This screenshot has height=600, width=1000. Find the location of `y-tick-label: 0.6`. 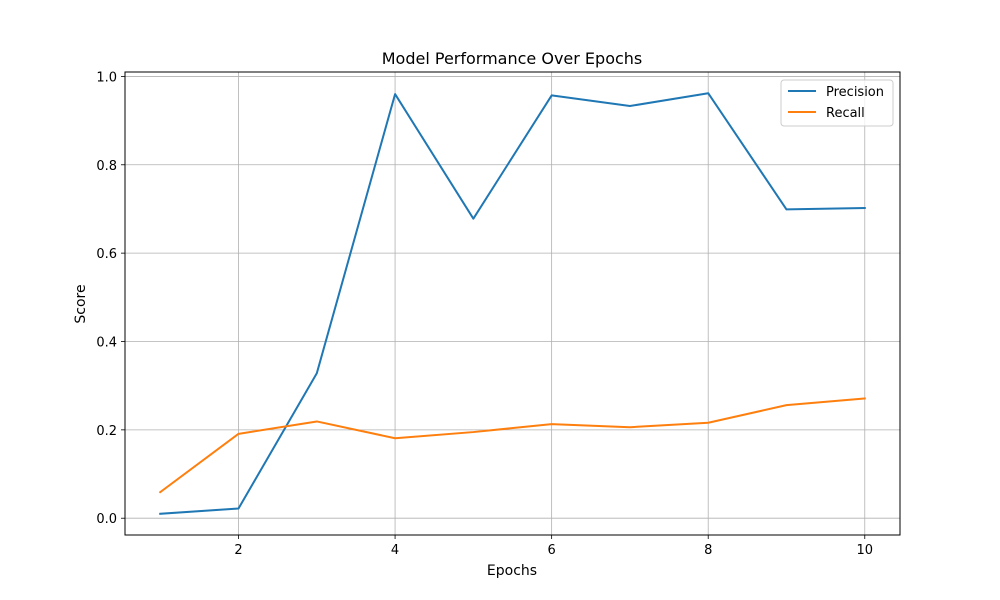

y-tick-label: 0.6 is located at coordinates (106, 254).